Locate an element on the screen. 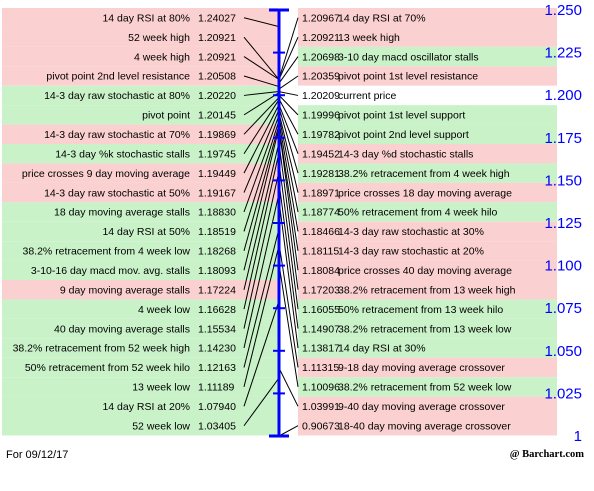 The width and height of the screenshot is (594, 491). right-row-value: 1.18084 is located at coordinates (321, 271).